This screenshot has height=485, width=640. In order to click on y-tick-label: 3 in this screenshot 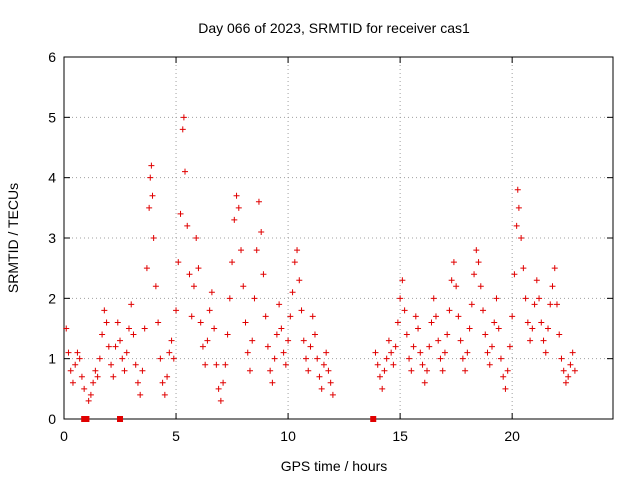, I will do `click(52, 238)`.